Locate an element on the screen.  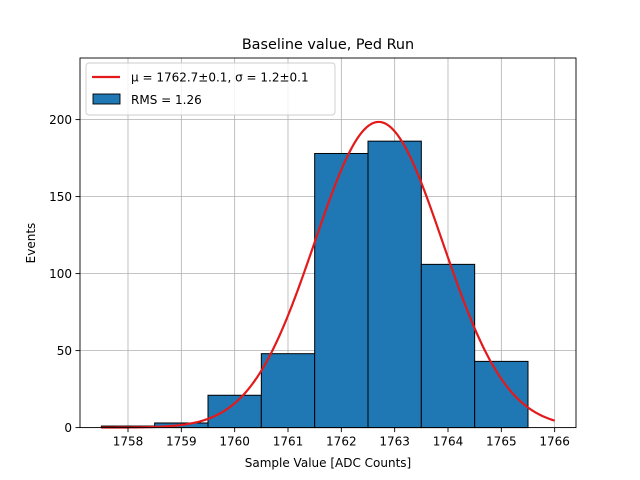
x-tick-label: 1764 is located at coordinates (448, 442).